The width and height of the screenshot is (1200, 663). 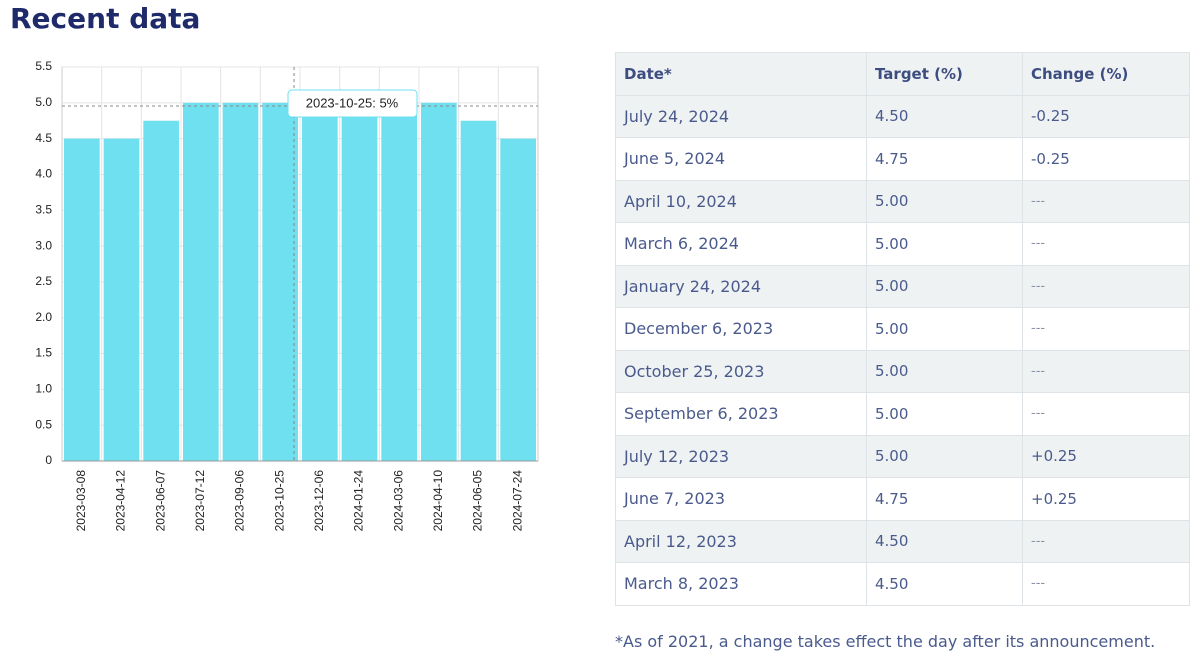 What do you see at coordinates (517, 501) in the screenshot?
I see `x-tick-label: 2024-07-24` at bounding box center [517, 501].